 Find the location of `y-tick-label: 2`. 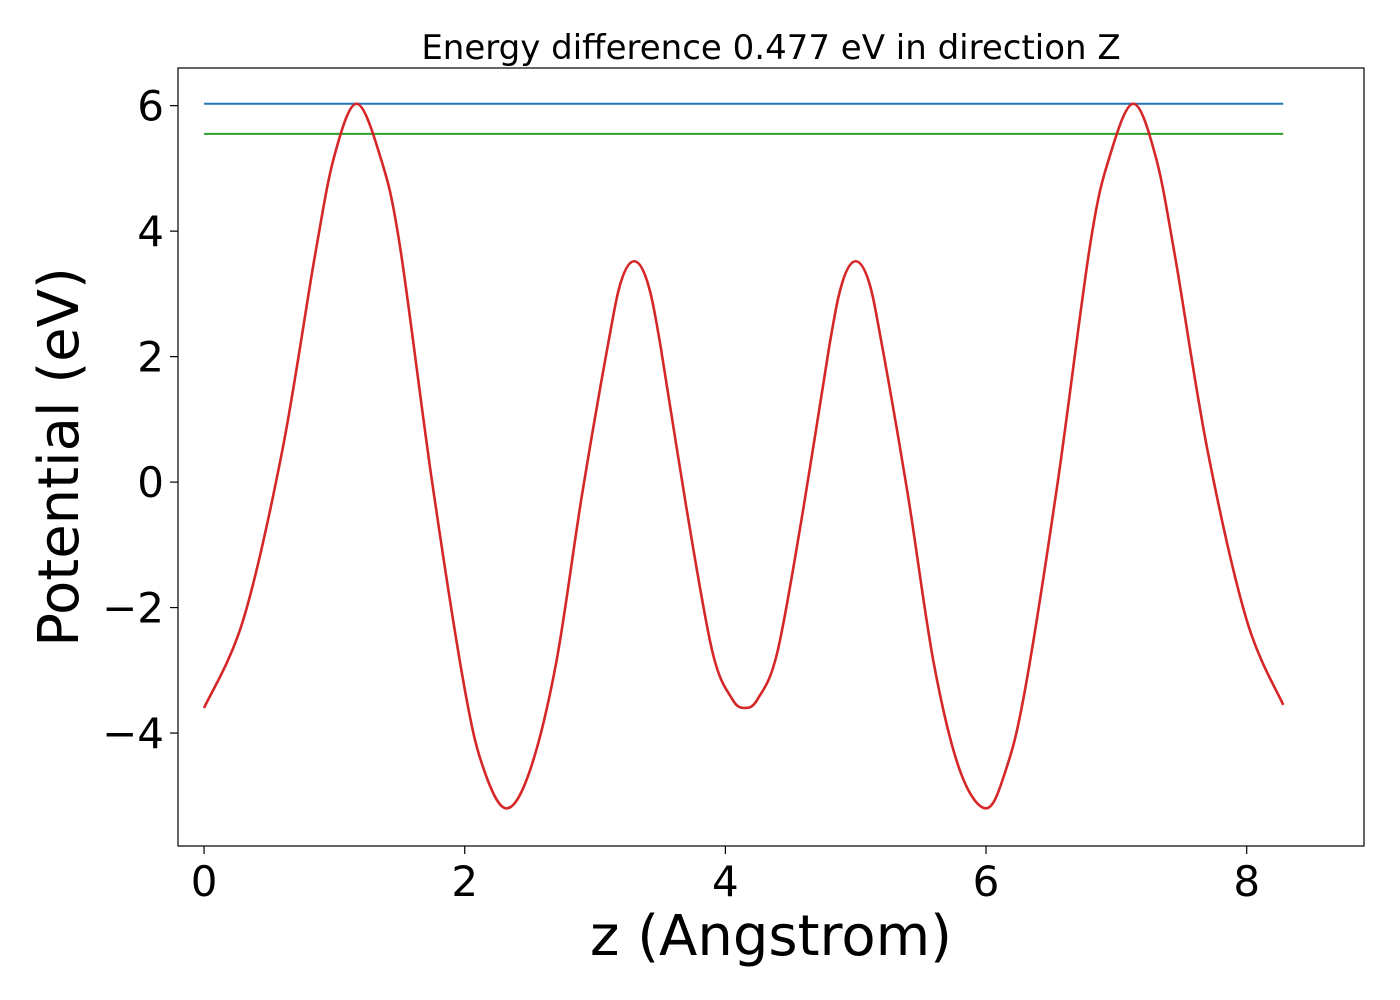

y-tick-label: 2 is located at coordinates (150, 357).